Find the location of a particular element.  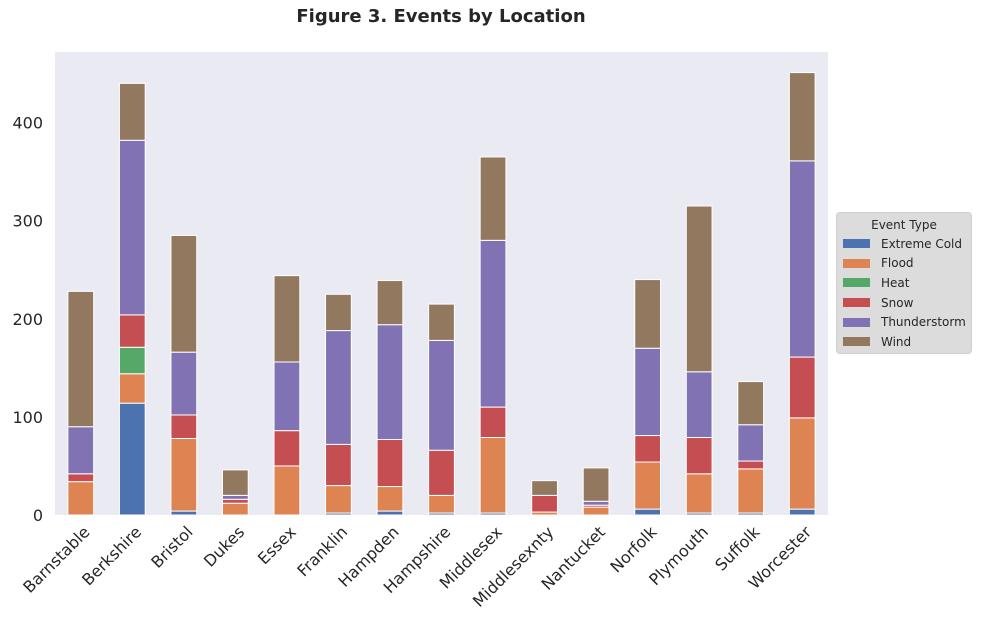

y-tick-label: 300 is located at coordinates (27, 221).